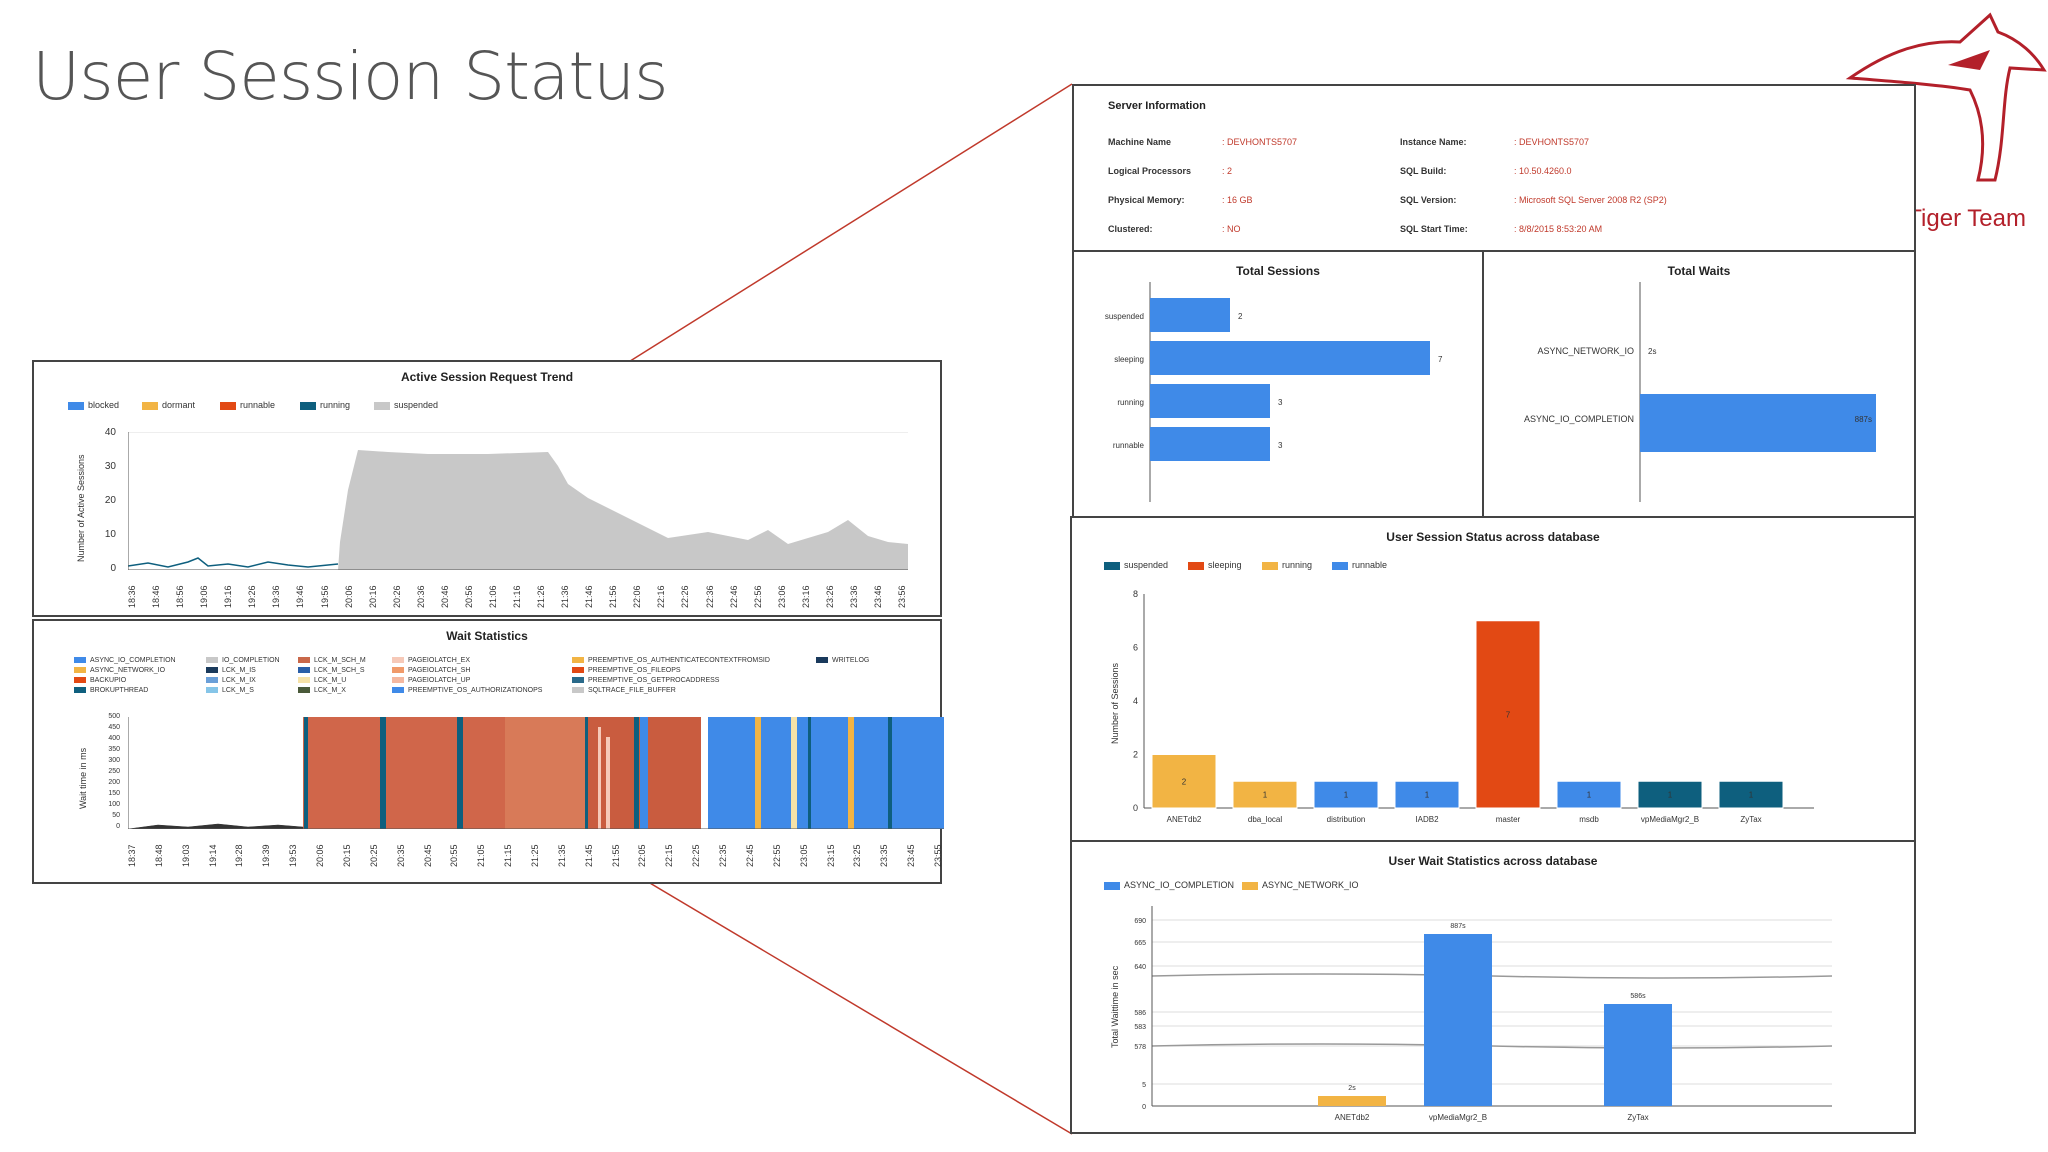 This screenshot has height=1152, width=2048. I want to click on x-tick: 19:16, so click(228, 596).